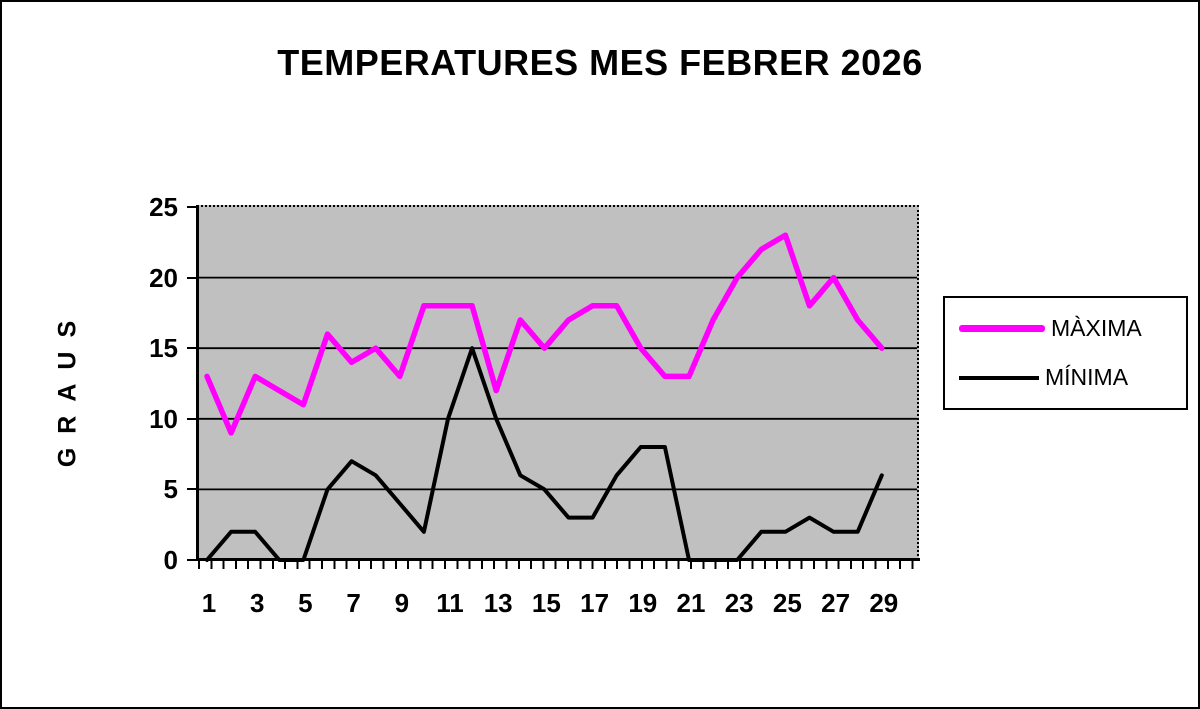 Image resolution: width=1200 pixels, height=709 pixels. Describe the element at coordinates (836, 603) in the screenshot. I see `x-tick-label-27: 27` at that location.